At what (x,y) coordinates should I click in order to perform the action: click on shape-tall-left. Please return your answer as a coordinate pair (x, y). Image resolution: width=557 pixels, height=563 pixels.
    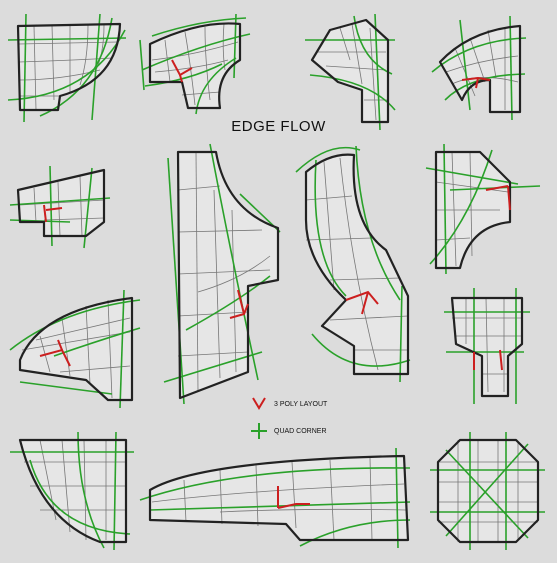
    Looking at the image, I should click on (222, 274).